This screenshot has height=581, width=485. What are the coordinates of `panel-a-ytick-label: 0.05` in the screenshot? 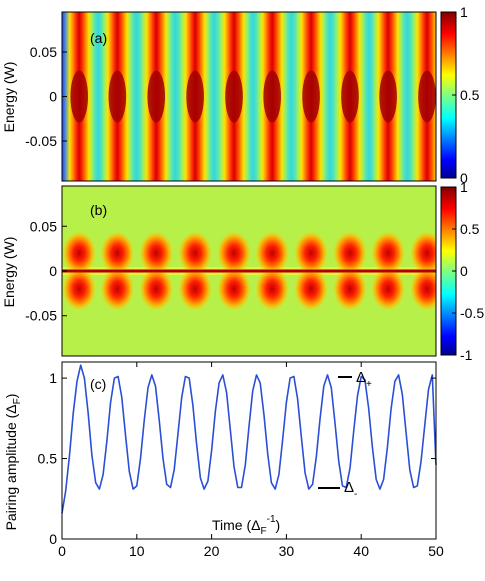 It's located at (43, 52).